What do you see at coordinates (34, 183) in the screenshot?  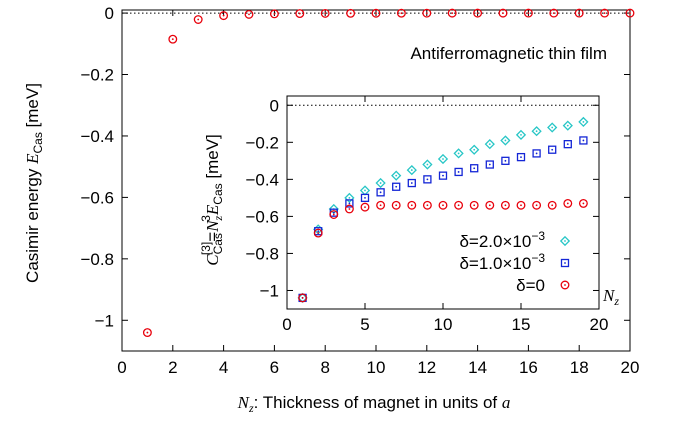 I see `main-y-axis-label: Casimir energy ECas [meV]` at bounding box center [34, 183].